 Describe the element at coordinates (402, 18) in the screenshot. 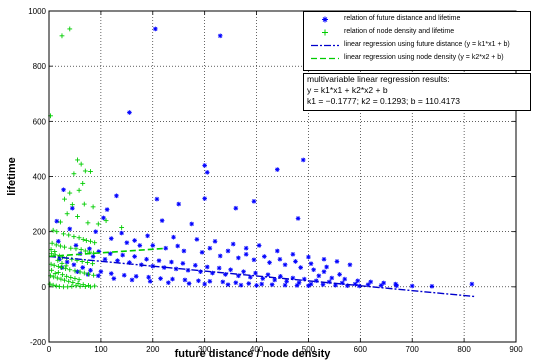

I see `legend-label: relation of future distance and lifetime` at that location.